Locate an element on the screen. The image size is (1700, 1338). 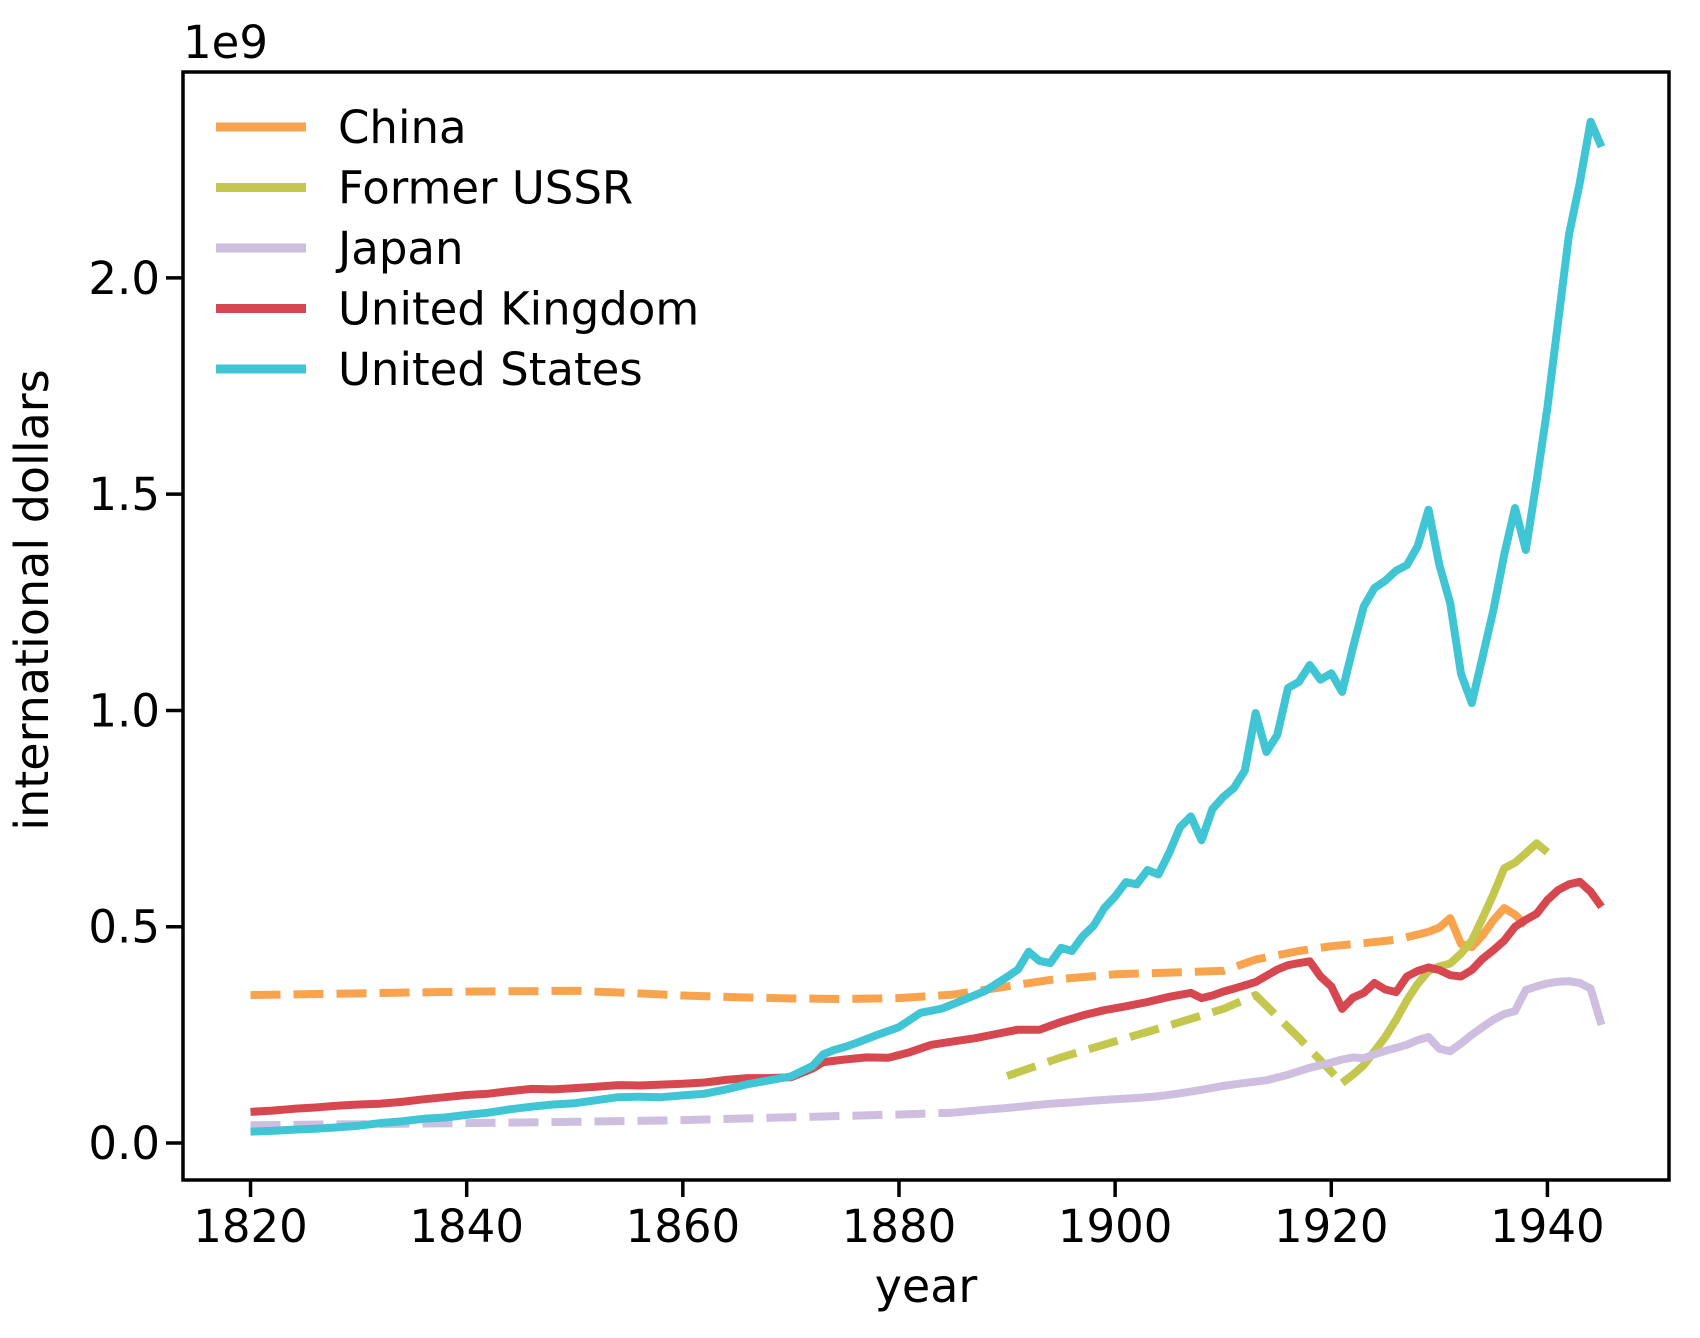
x-tick-label: 1880 is located at coordinates (899, 1226).